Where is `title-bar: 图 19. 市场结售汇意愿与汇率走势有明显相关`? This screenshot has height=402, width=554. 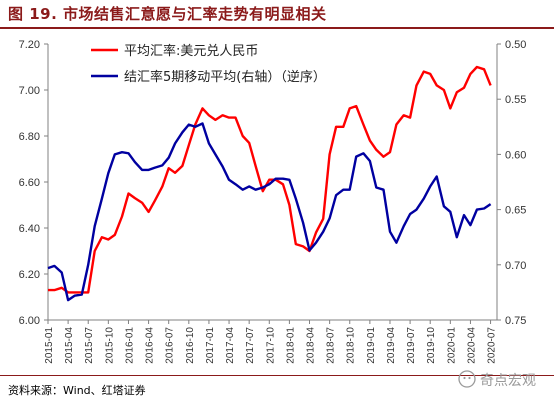
title-bar: 图 19. 市场结售汇意愿与汇率走势有明显相关 is located at coordinates (277, 13).